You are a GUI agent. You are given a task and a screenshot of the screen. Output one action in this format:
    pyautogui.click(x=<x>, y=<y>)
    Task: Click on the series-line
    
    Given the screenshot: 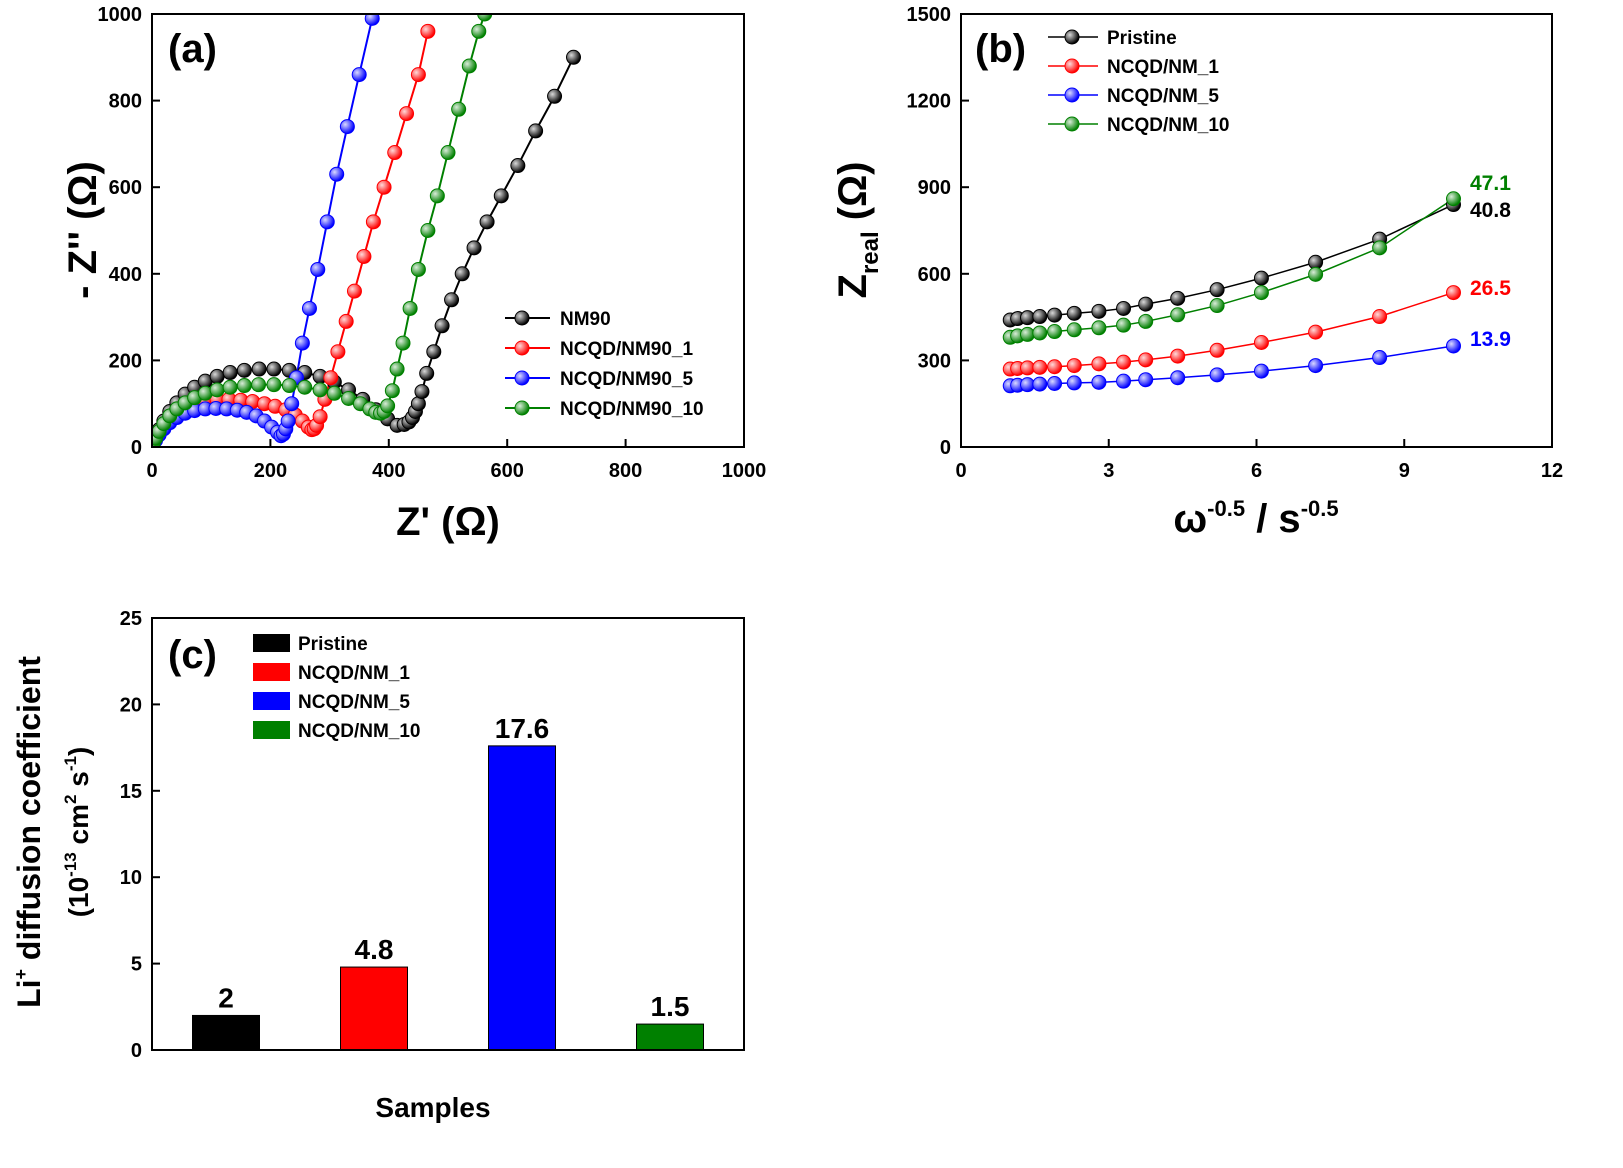 What is the action you would take?
    pyautogui.click(x=1232, y=262)
    